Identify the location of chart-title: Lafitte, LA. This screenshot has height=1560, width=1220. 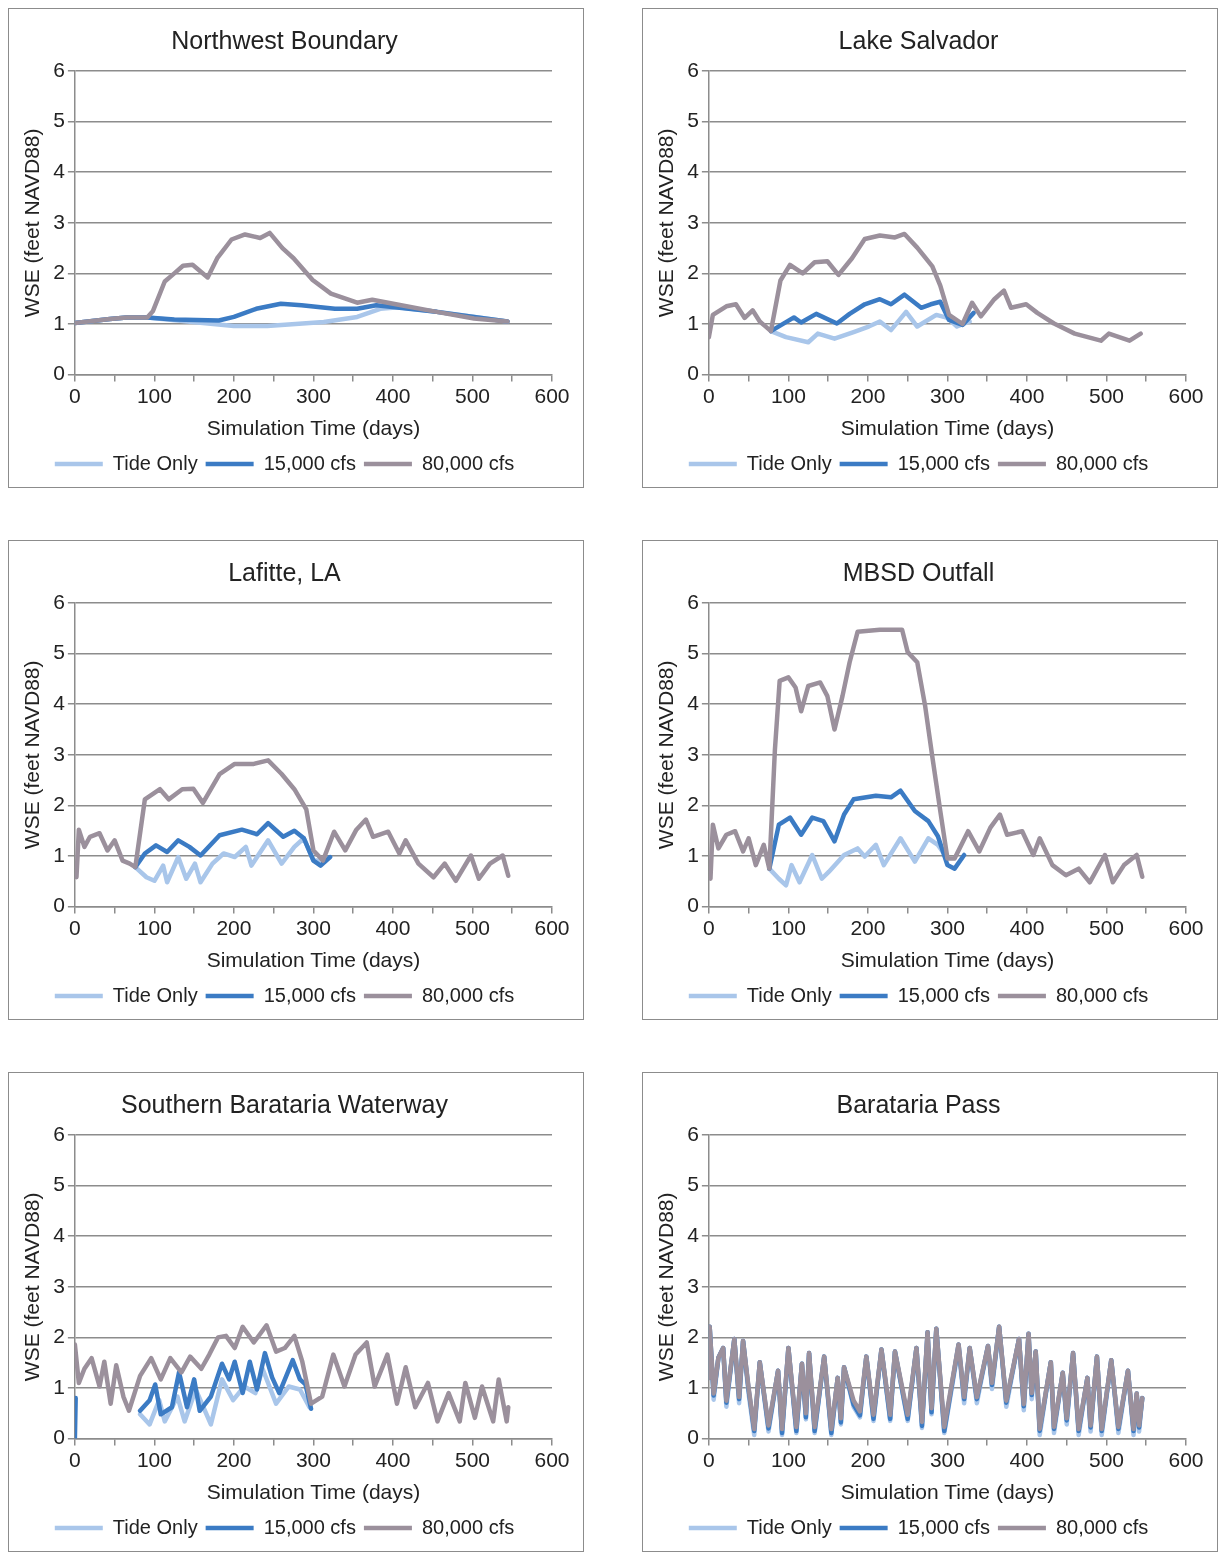
(285, 571).